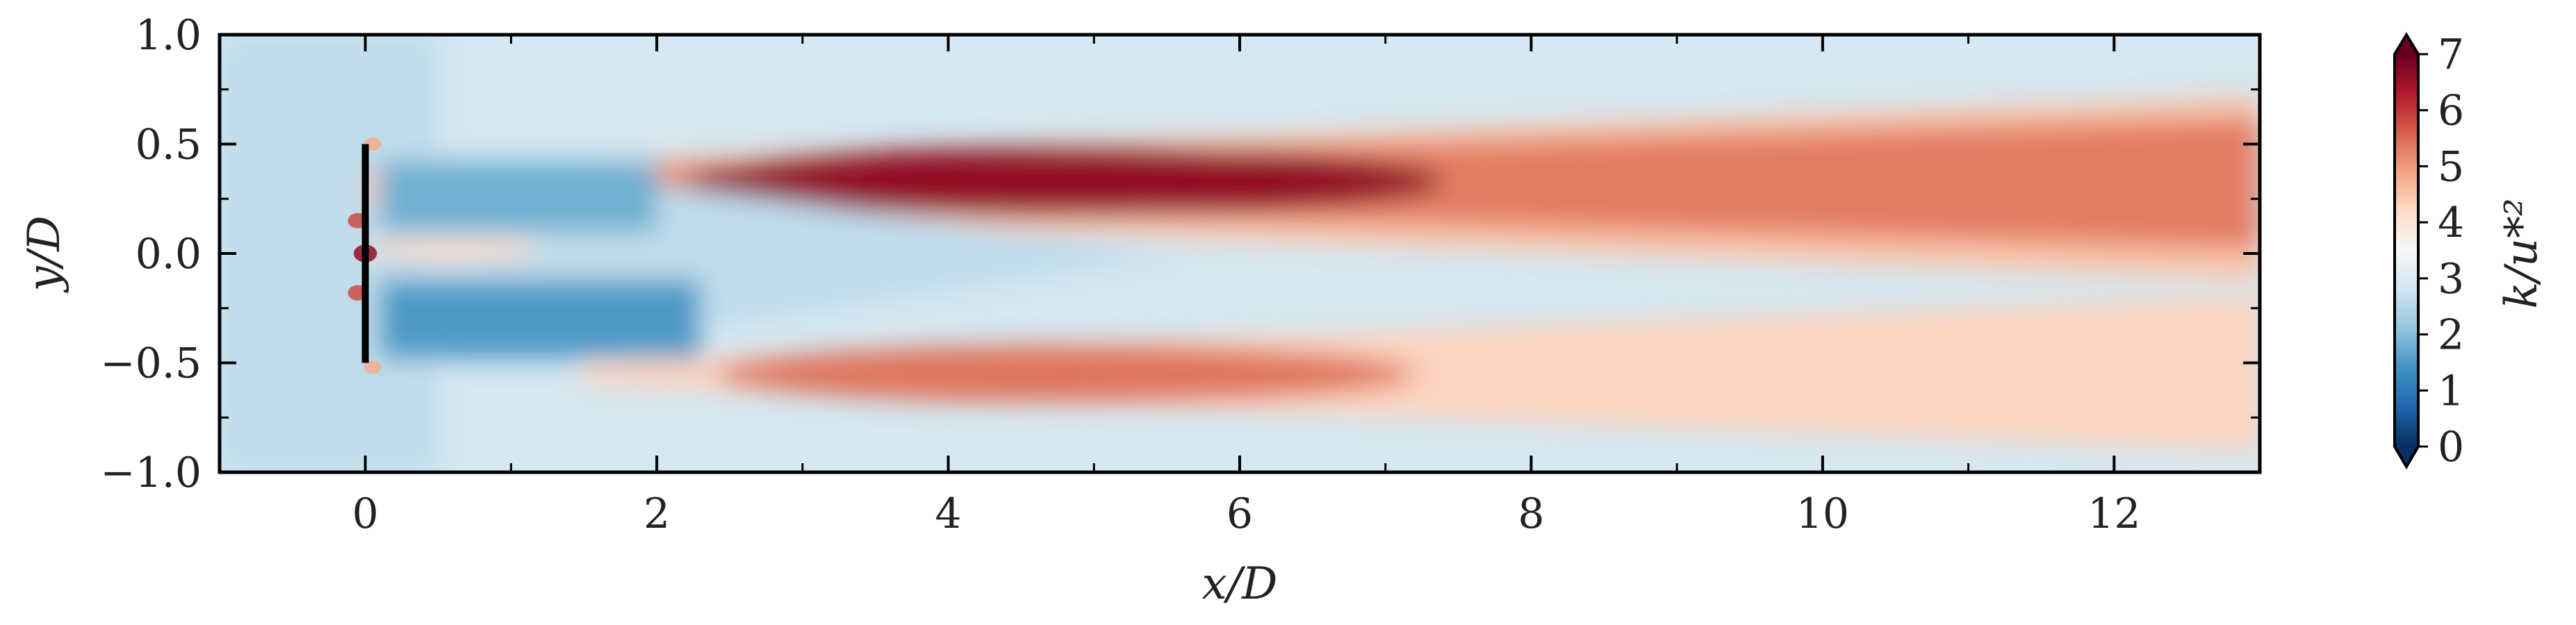  I want to click on y-tick-label: 0.5, so click(169, 145).